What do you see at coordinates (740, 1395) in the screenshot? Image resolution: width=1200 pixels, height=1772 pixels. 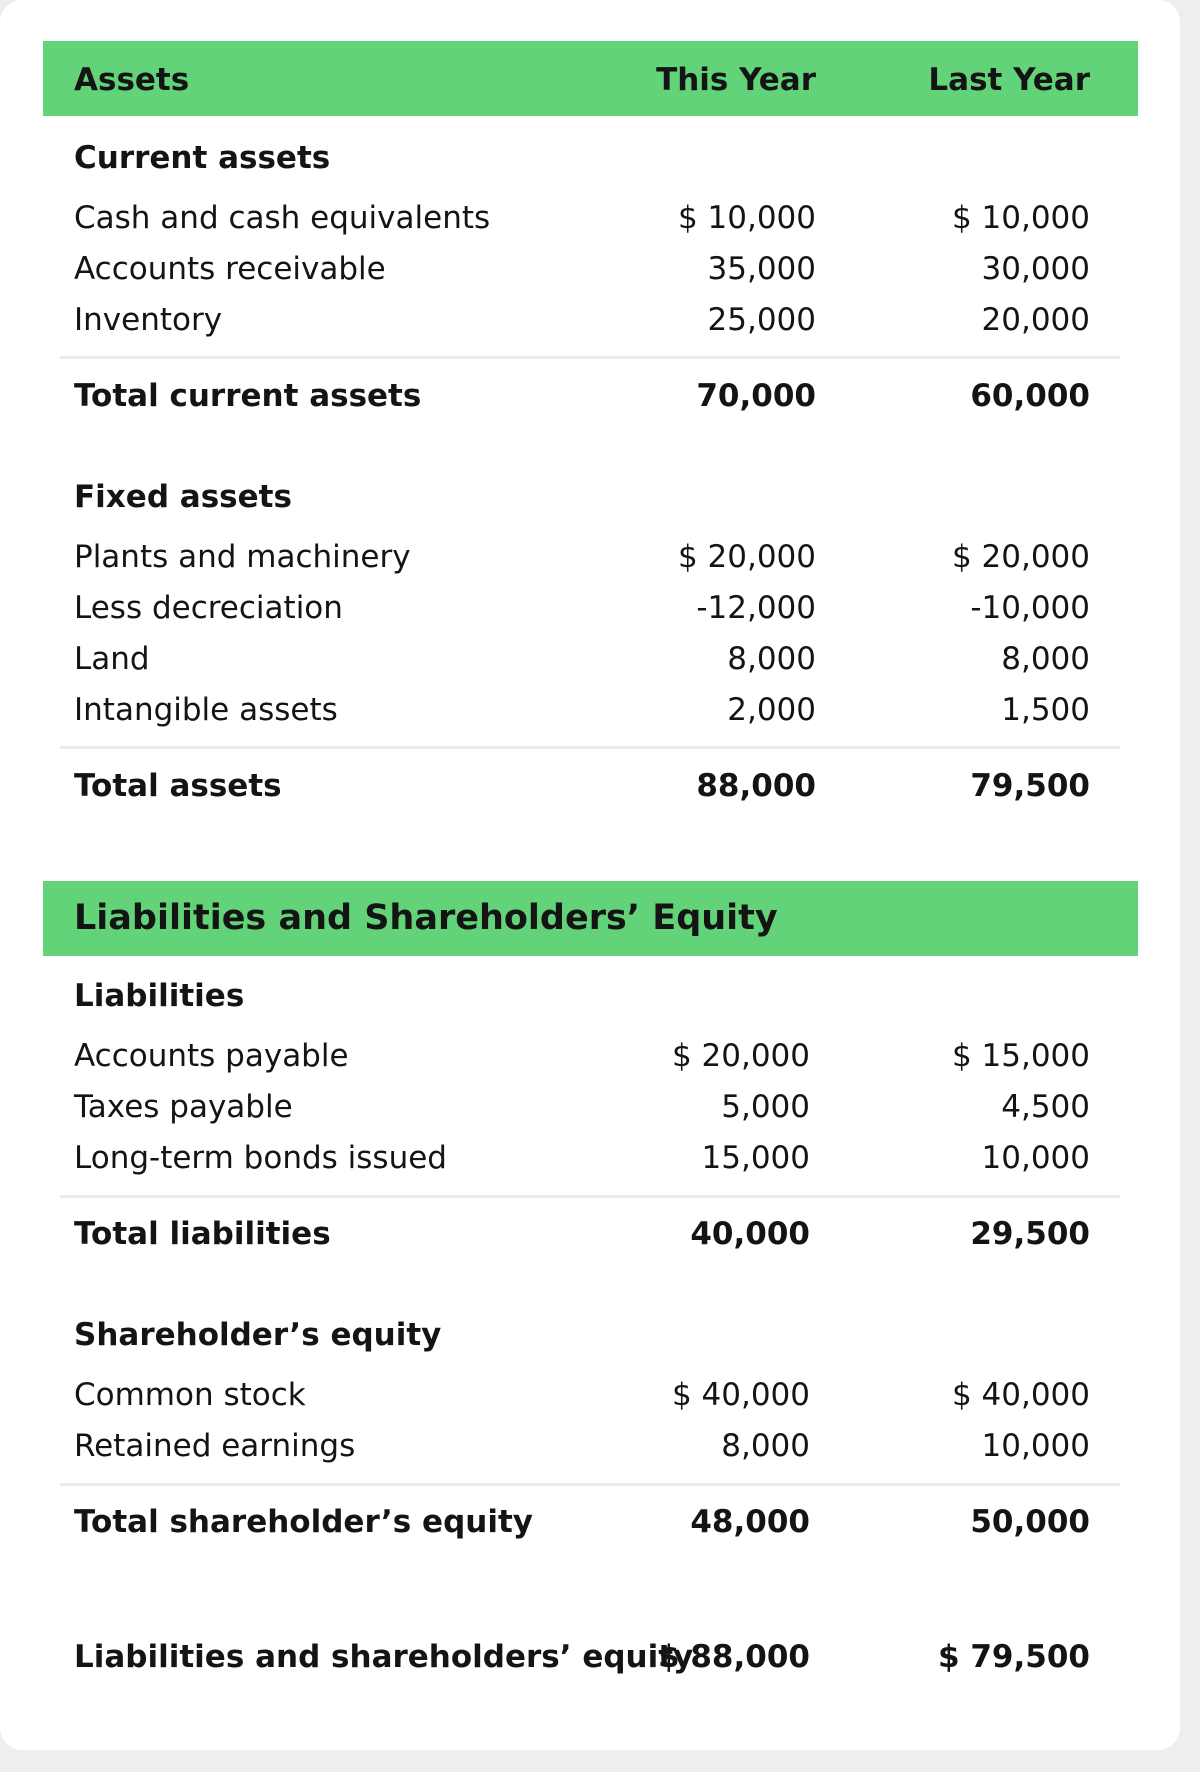 I see `row-this-year: $ 40,000` at bounding box center [740, 1395].